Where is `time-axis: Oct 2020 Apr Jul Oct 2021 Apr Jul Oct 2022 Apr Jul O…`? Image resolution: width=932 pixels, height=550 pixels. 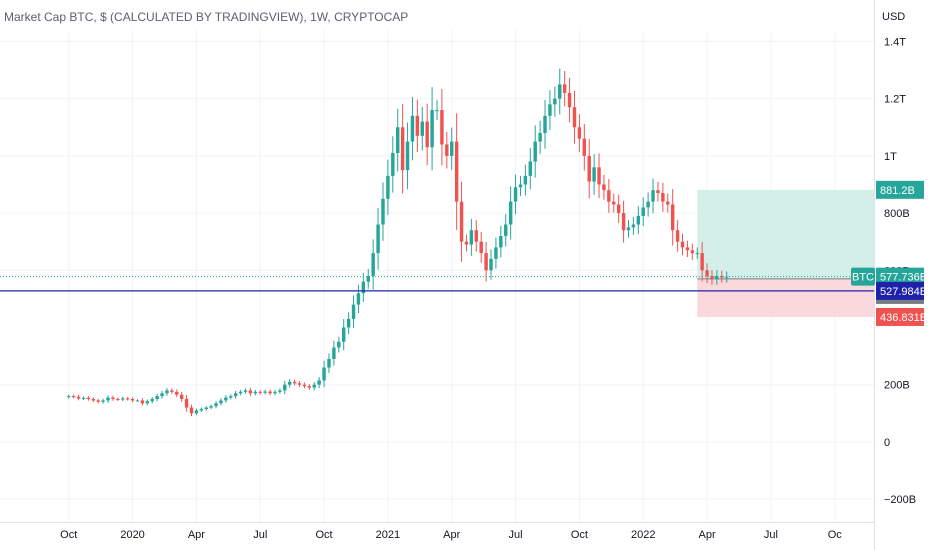 time-axis: Oct 2020 Apr Jul Oct 2021 Apr Jul Oct 2022 Apr Jul O… is located at coordinates (437, 532).